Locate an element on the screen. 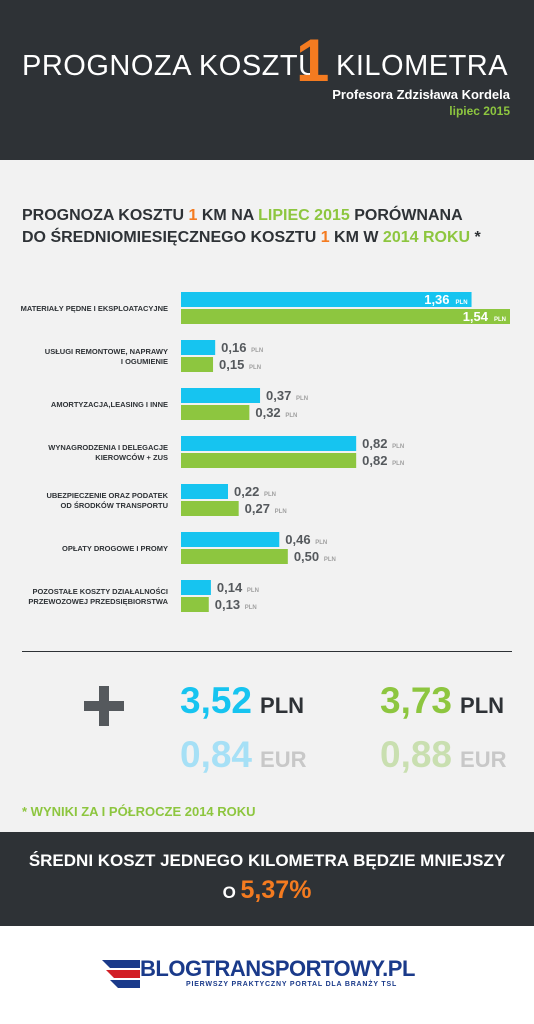 The height and width of the screenshot is (1024, 534). logo-area is located at coordinates (267, 975).